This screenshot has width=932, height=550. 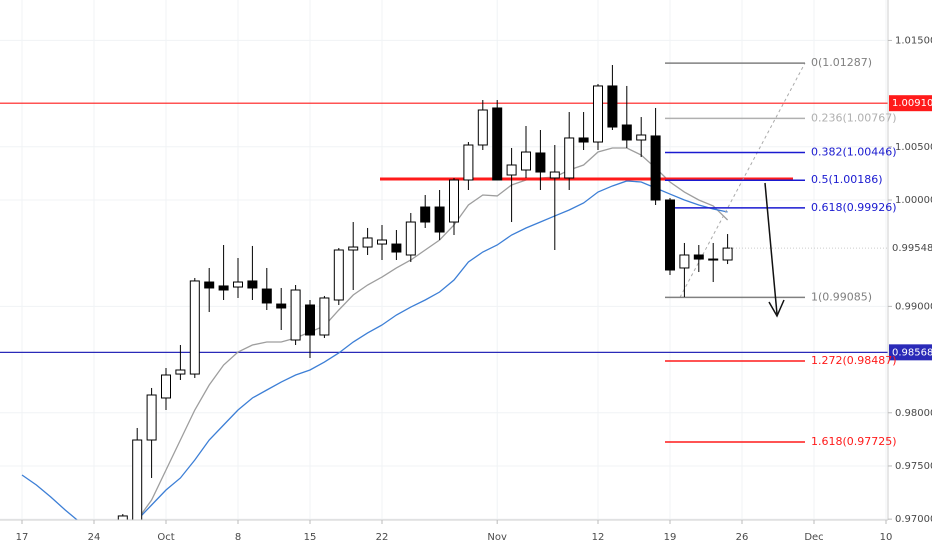 I want to click on y-tick-label: 0.99000, so click(x=913, y=306).